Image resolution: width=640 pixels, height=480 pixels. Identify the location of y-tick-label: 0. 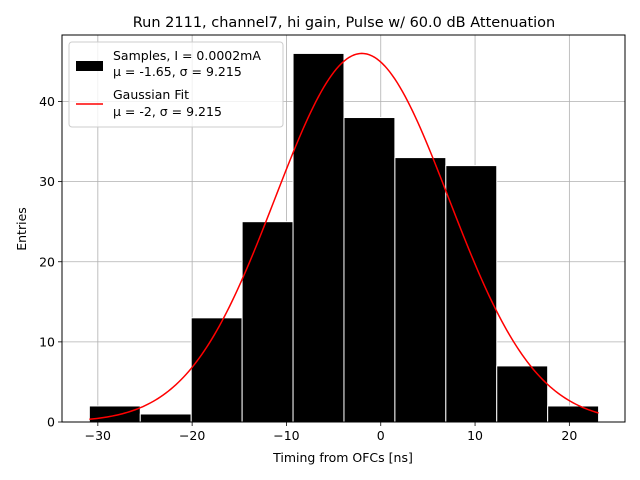
(51, 422).